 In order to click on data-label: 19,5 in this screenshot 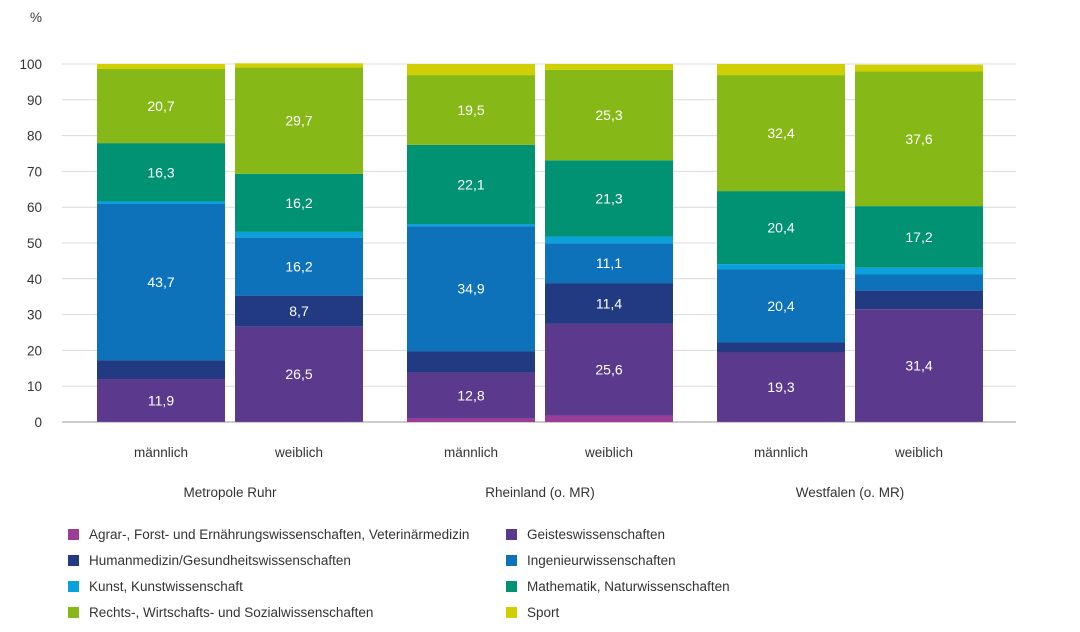, I will do `click(470, 110)`.